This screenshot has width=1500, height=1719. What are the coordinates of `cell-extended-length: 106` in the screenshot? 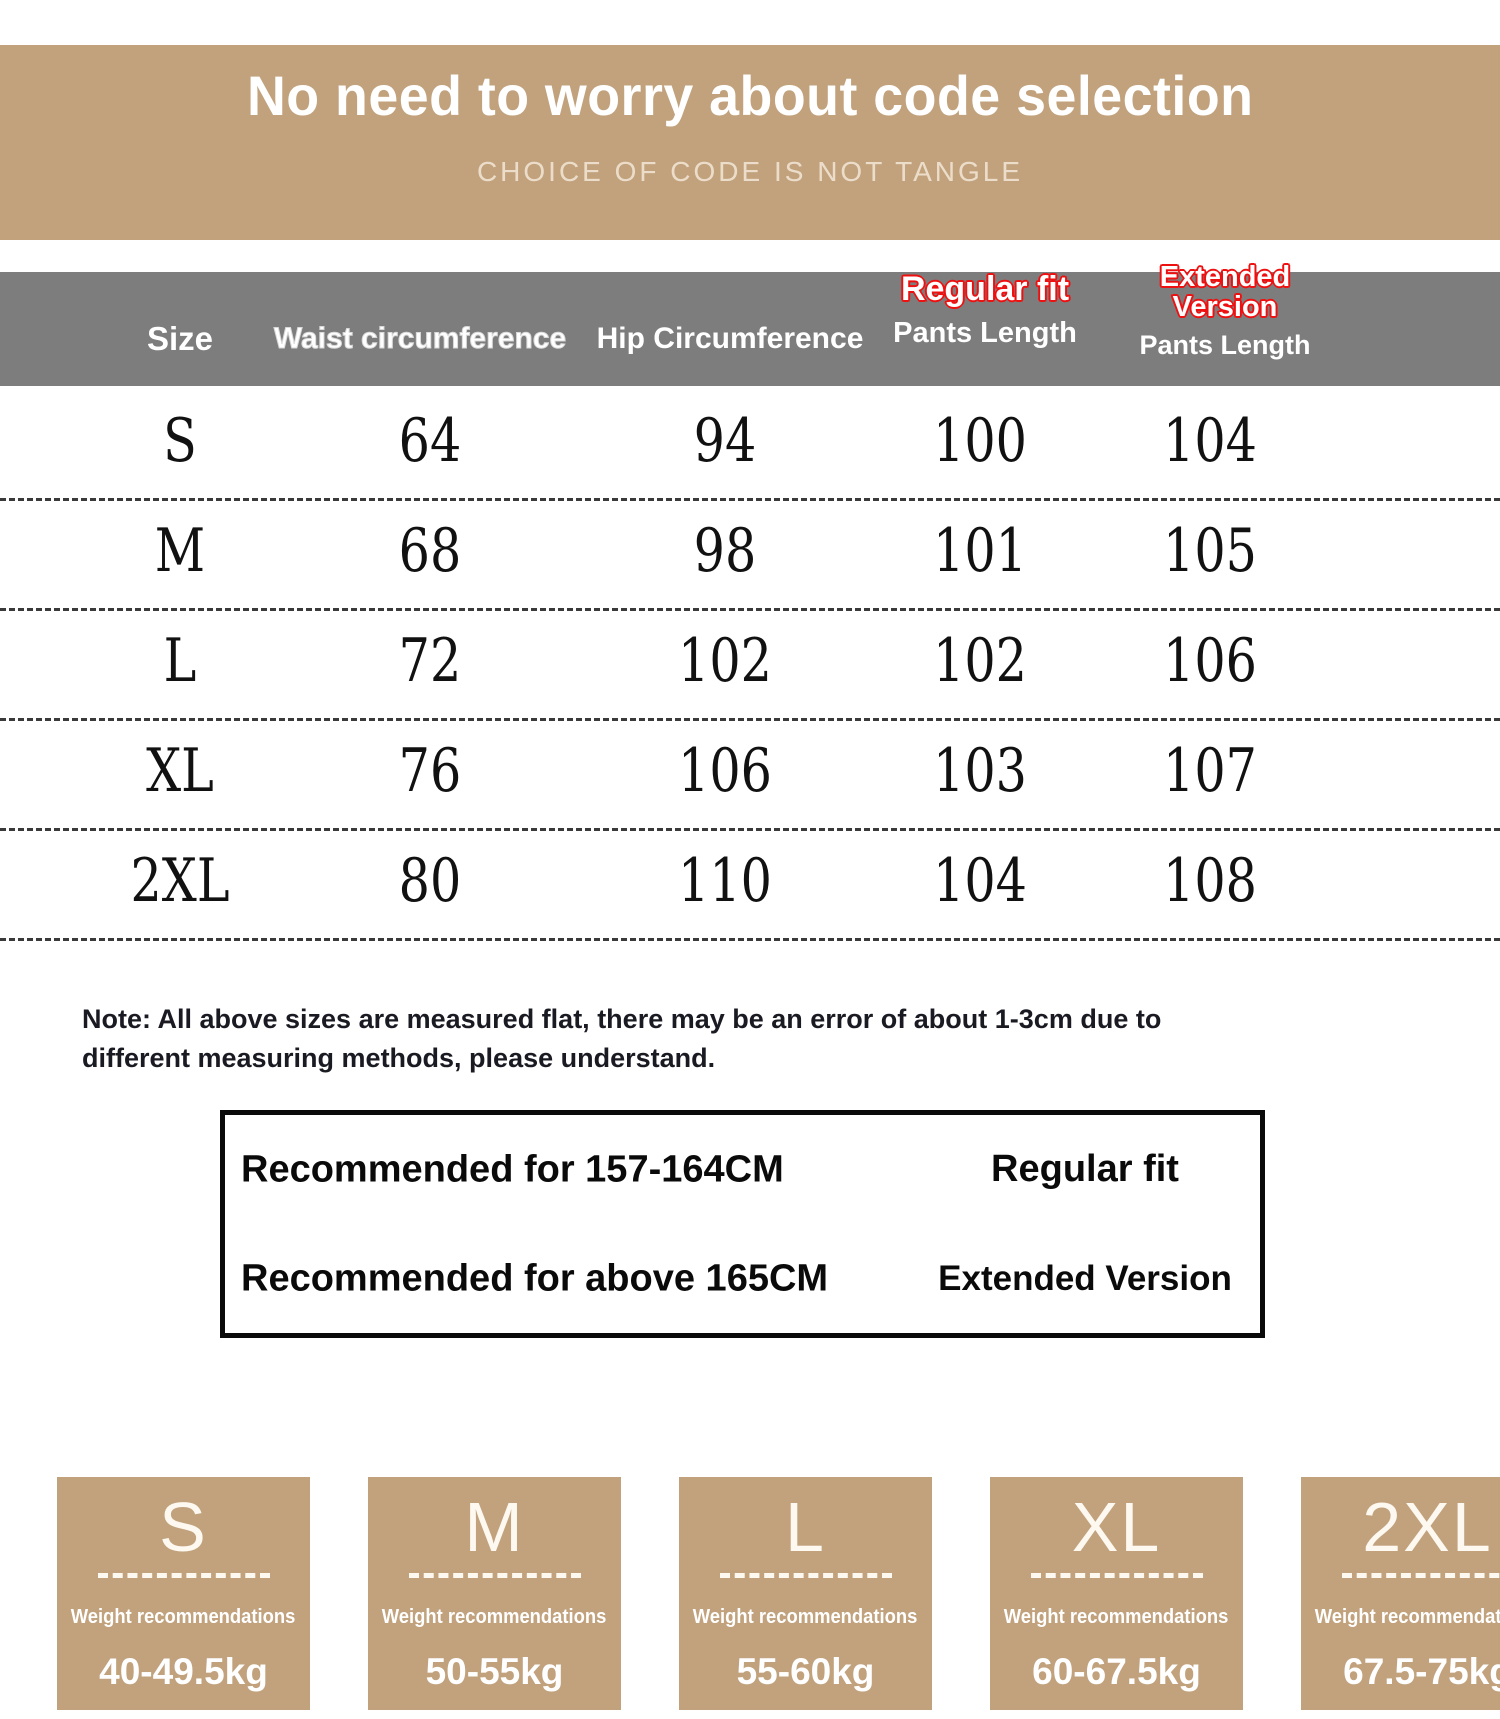 It's located at (1210, 661).